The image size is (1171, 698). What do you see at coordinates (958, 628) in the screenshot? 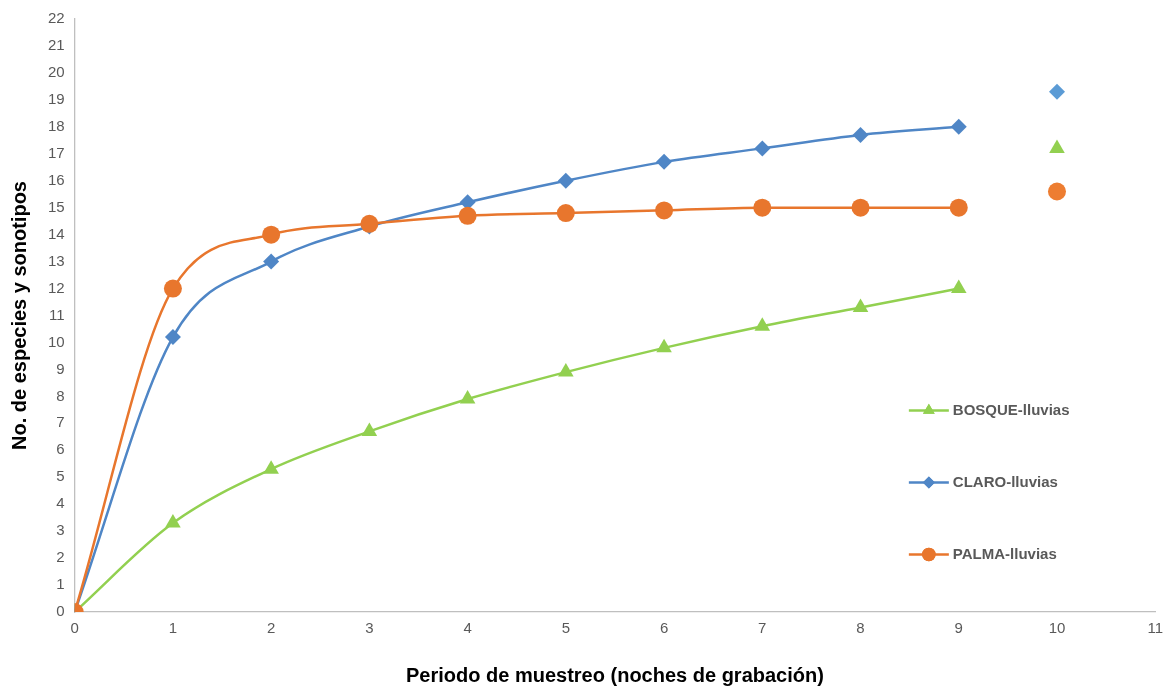
I see `x-tick-label: 9` at bounding box center [958, 628].